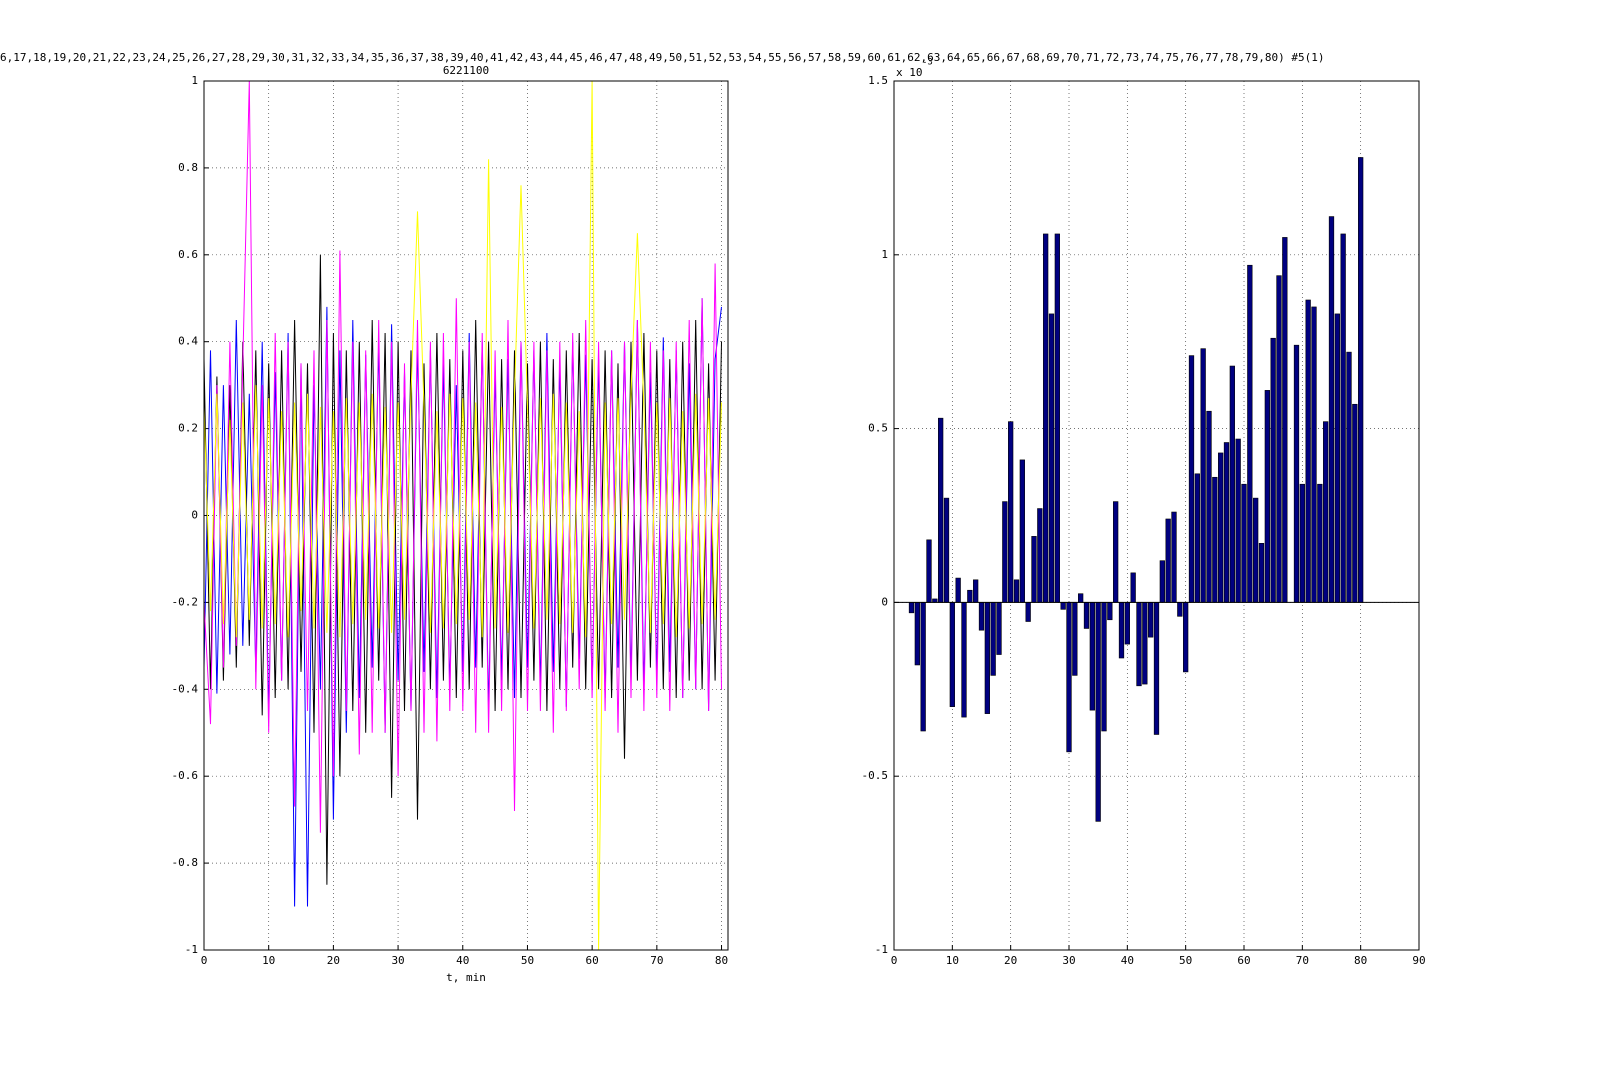 Image resolution: width=1600 pixels, height=1090 pixels. What do you see at coordinates (185, 862) in the screenshot?
I see `y-tick-label: -0.8` at bounding box center [185, 862].